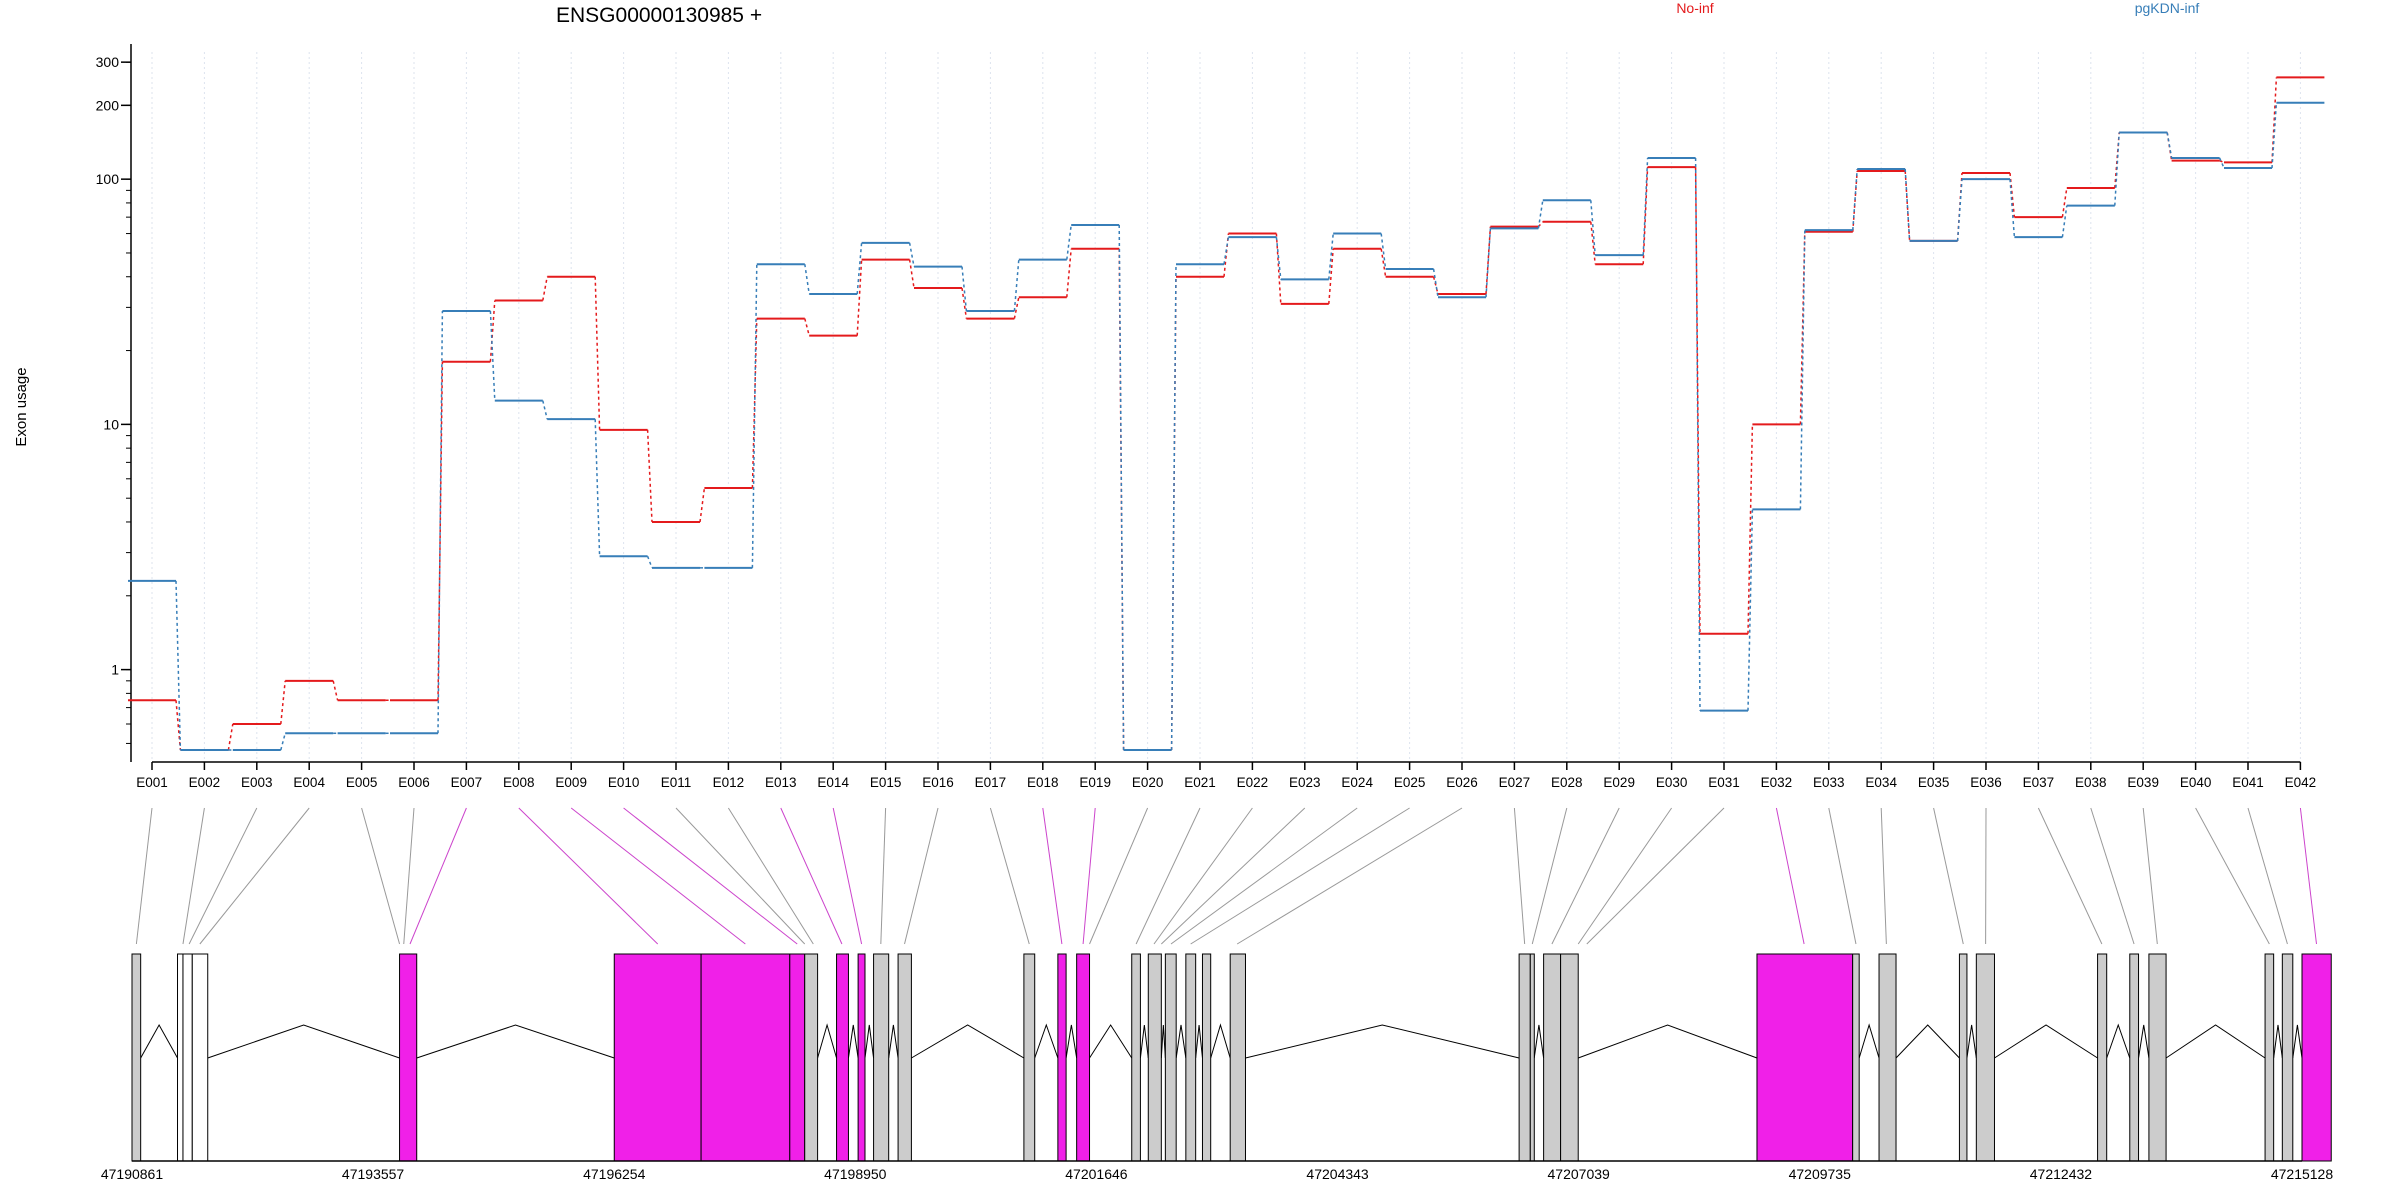  I want to click on x-tick-label: E013, so click(781, 782).